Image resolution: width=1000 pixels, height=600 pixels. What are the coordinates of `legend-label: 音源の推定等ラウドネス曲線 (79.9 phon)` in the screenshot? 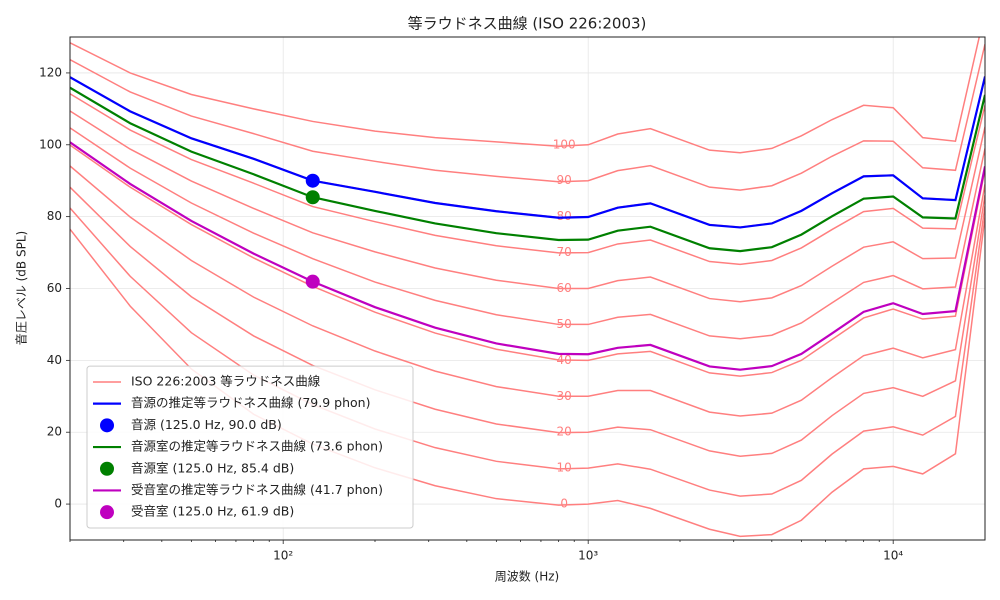 It's located at (250, 402).